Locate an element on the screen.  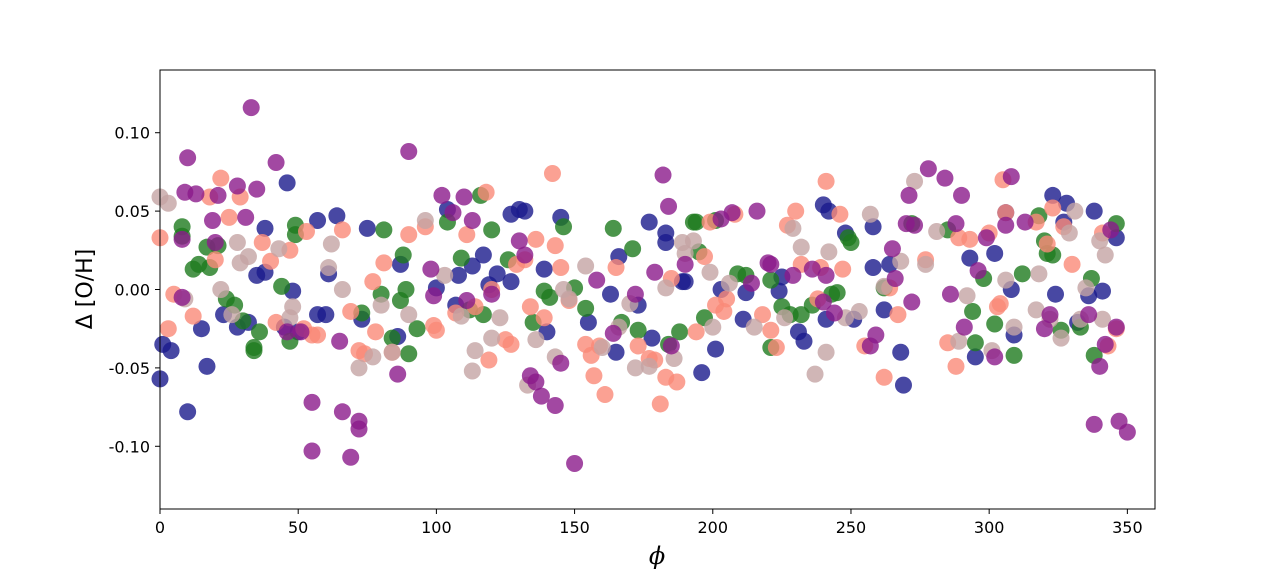
x-axis-ticks: 0 50 100 150 200 250 300 350 is located at coordinates (649, 523).